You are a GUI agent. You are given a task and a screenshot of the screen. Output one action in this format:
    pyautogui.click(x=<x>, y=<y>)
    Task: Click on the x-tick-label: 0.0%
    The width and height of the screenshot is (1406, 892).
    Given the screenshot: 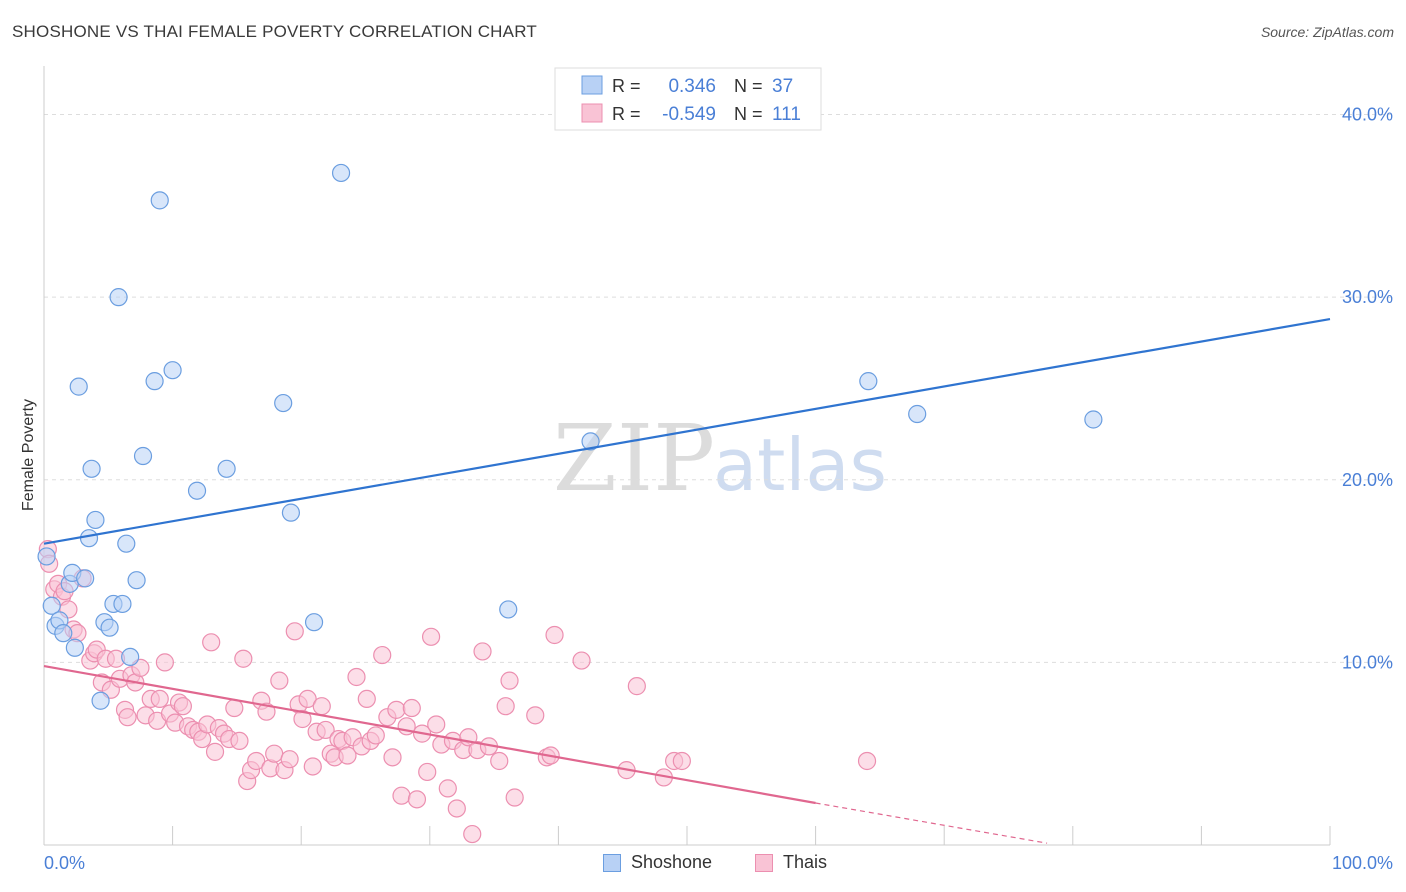 What is the action you would take?
    pyautogui.click(x=64, y=863)
    